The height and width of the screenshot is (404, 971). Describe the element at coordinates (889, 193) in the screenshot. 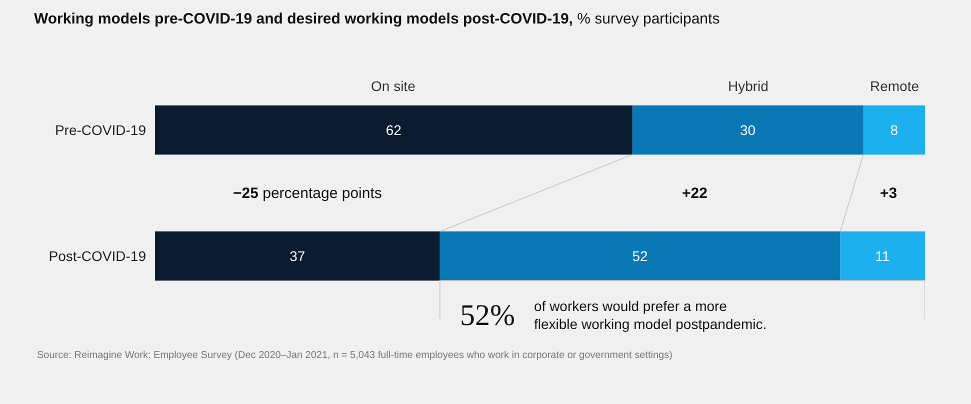

I see `annotation: +3` at that location.